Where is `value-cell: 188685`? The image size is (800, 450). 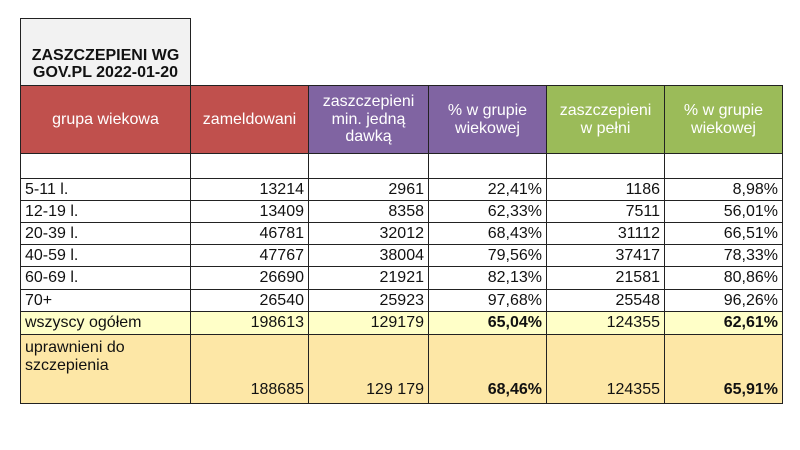 value-cell: 188685 is located at coordinates (249, 369).